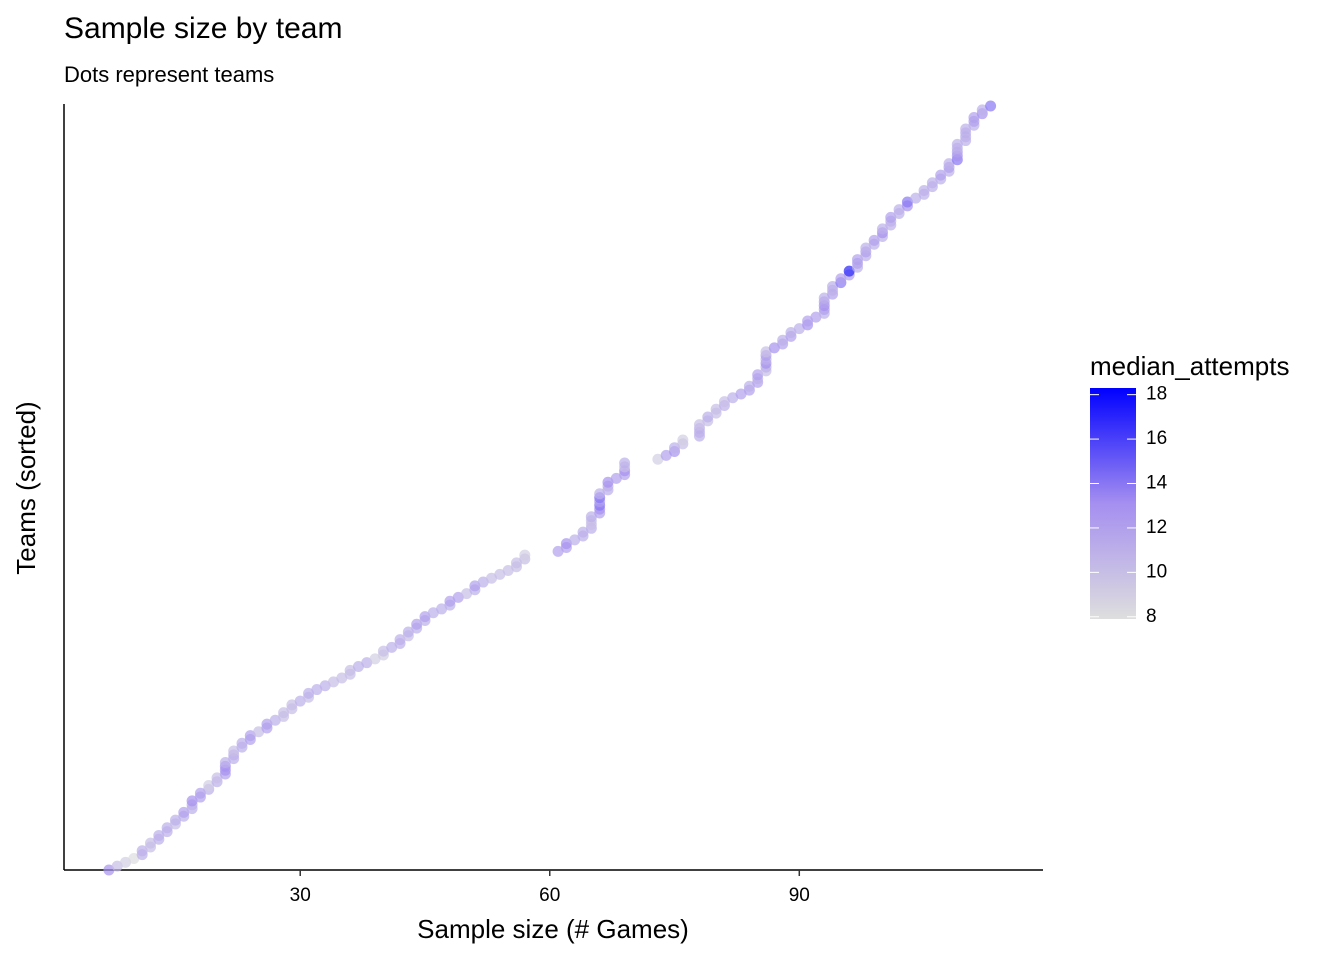  Describe the element at coordinates (1156, 527) in the screenshot. I see `colorbar-label: 12` at that location.